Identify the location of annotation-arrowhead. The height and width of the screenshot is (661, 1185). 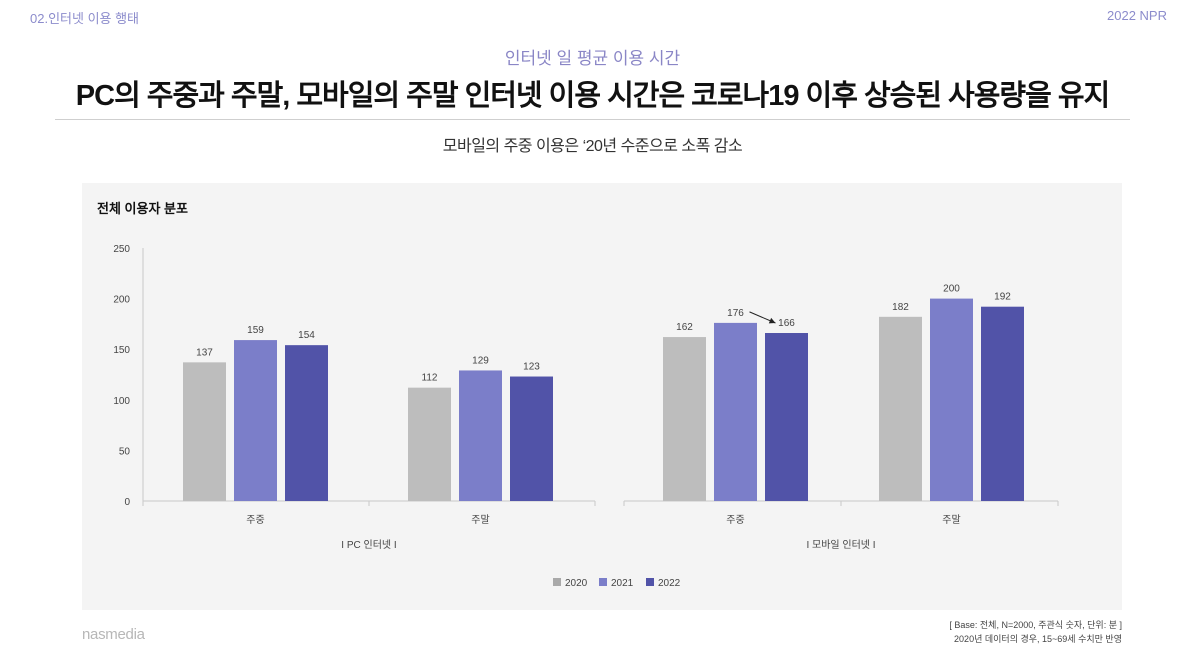
(772, 320).